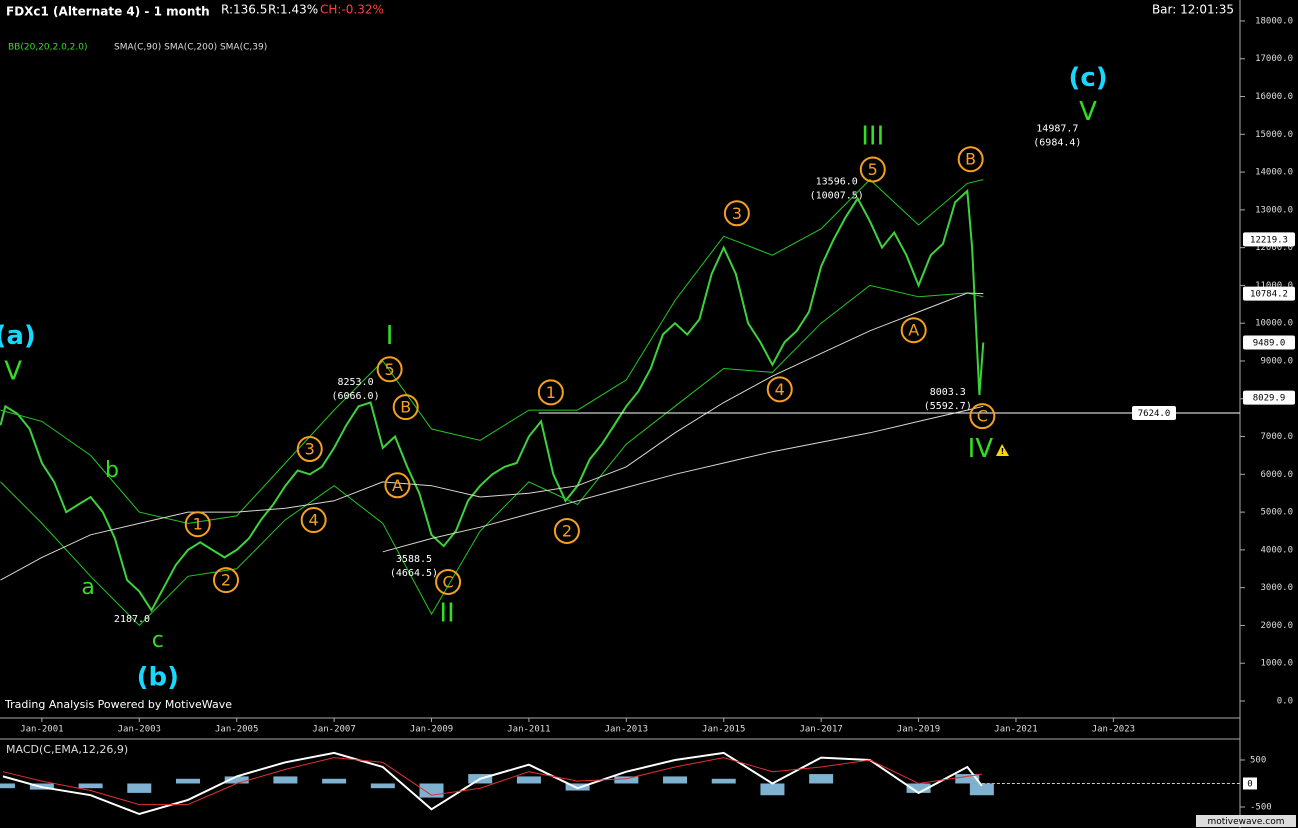 This screenshot has width=1298, height=828. I want to click on y-tick-label: 15000.0, so click(1274, 135).